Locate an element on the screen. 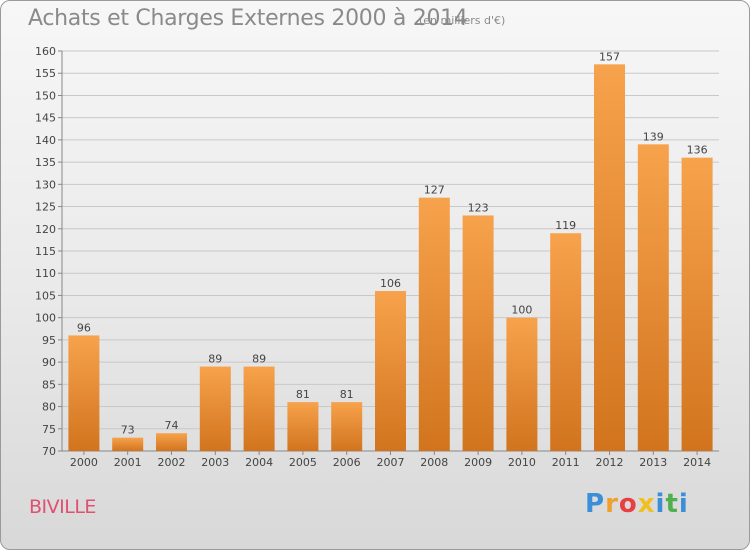  y-tick-label: 70 is located at coordinates (49, 451).